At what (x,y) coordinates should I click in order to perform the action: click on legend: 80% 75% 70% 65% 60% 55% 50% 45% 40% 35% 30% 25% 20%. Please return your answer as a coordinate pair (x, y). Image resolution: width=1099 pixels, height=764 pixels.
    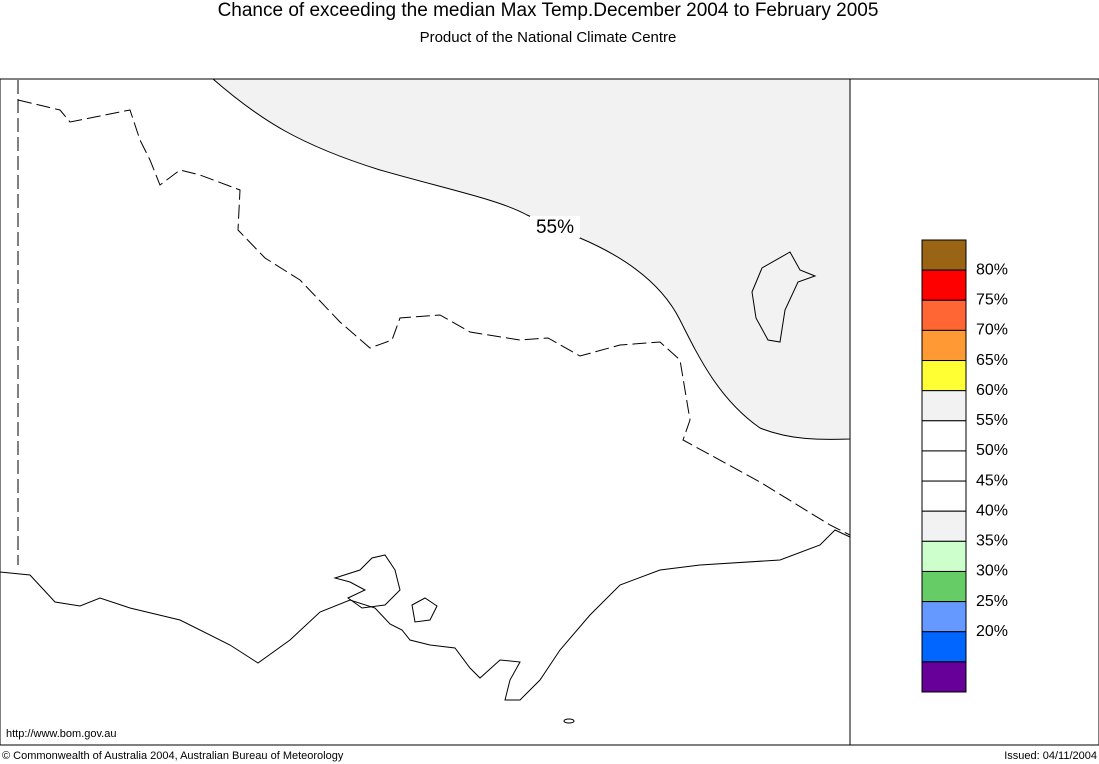
    Looking at the image, I should click on (964, 466).